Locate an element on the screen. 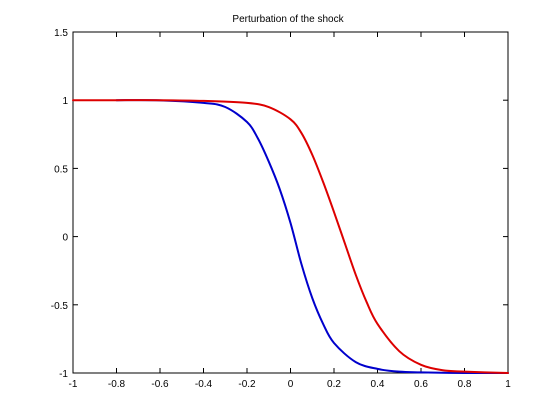 The image size is (560, 420). y-tick-label: -1 is located at coordinates (63, 374).